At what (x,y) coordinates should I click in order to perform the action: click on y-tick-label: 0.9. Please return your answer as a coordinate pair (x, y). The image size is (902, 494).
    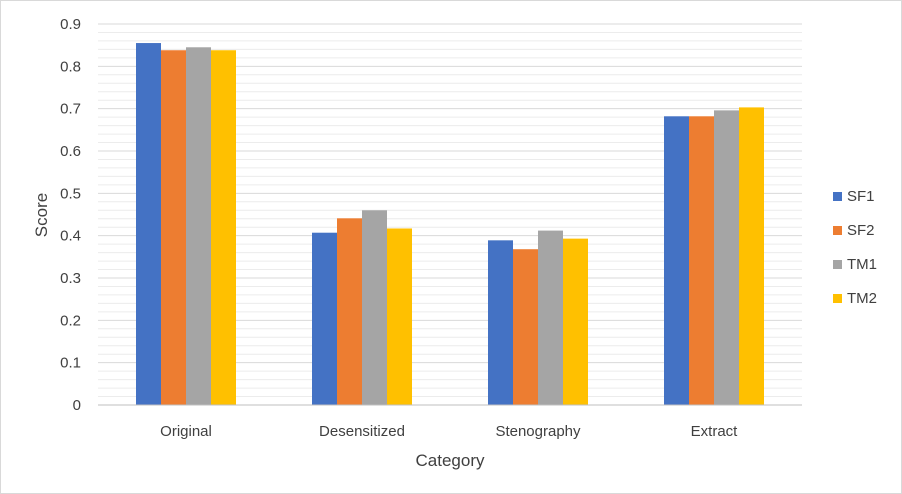
    Looking at the image, I should click on (70, 24).